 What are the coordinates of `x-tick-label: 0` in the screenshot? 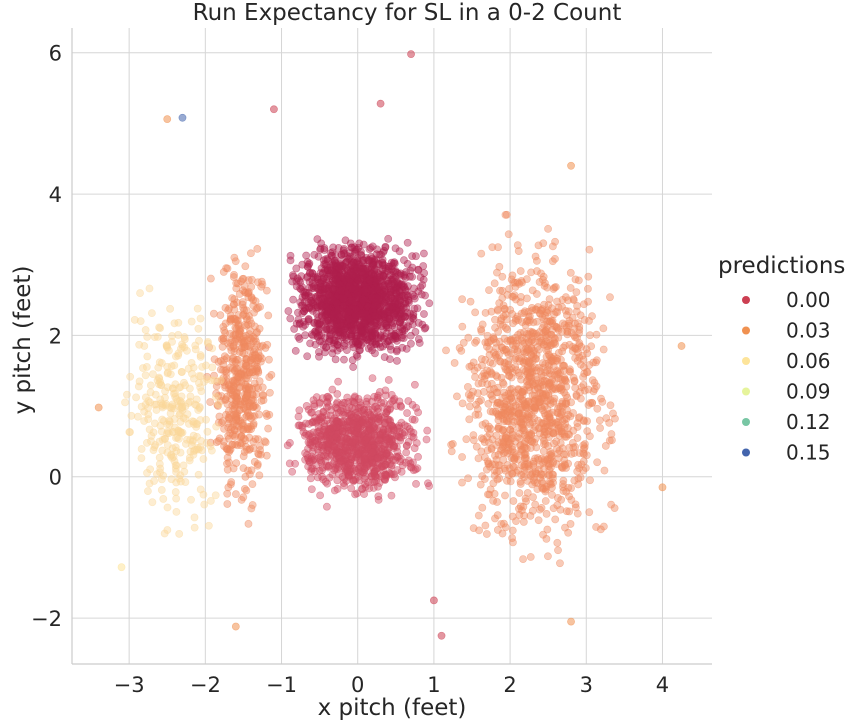 It's located at (357, 685).